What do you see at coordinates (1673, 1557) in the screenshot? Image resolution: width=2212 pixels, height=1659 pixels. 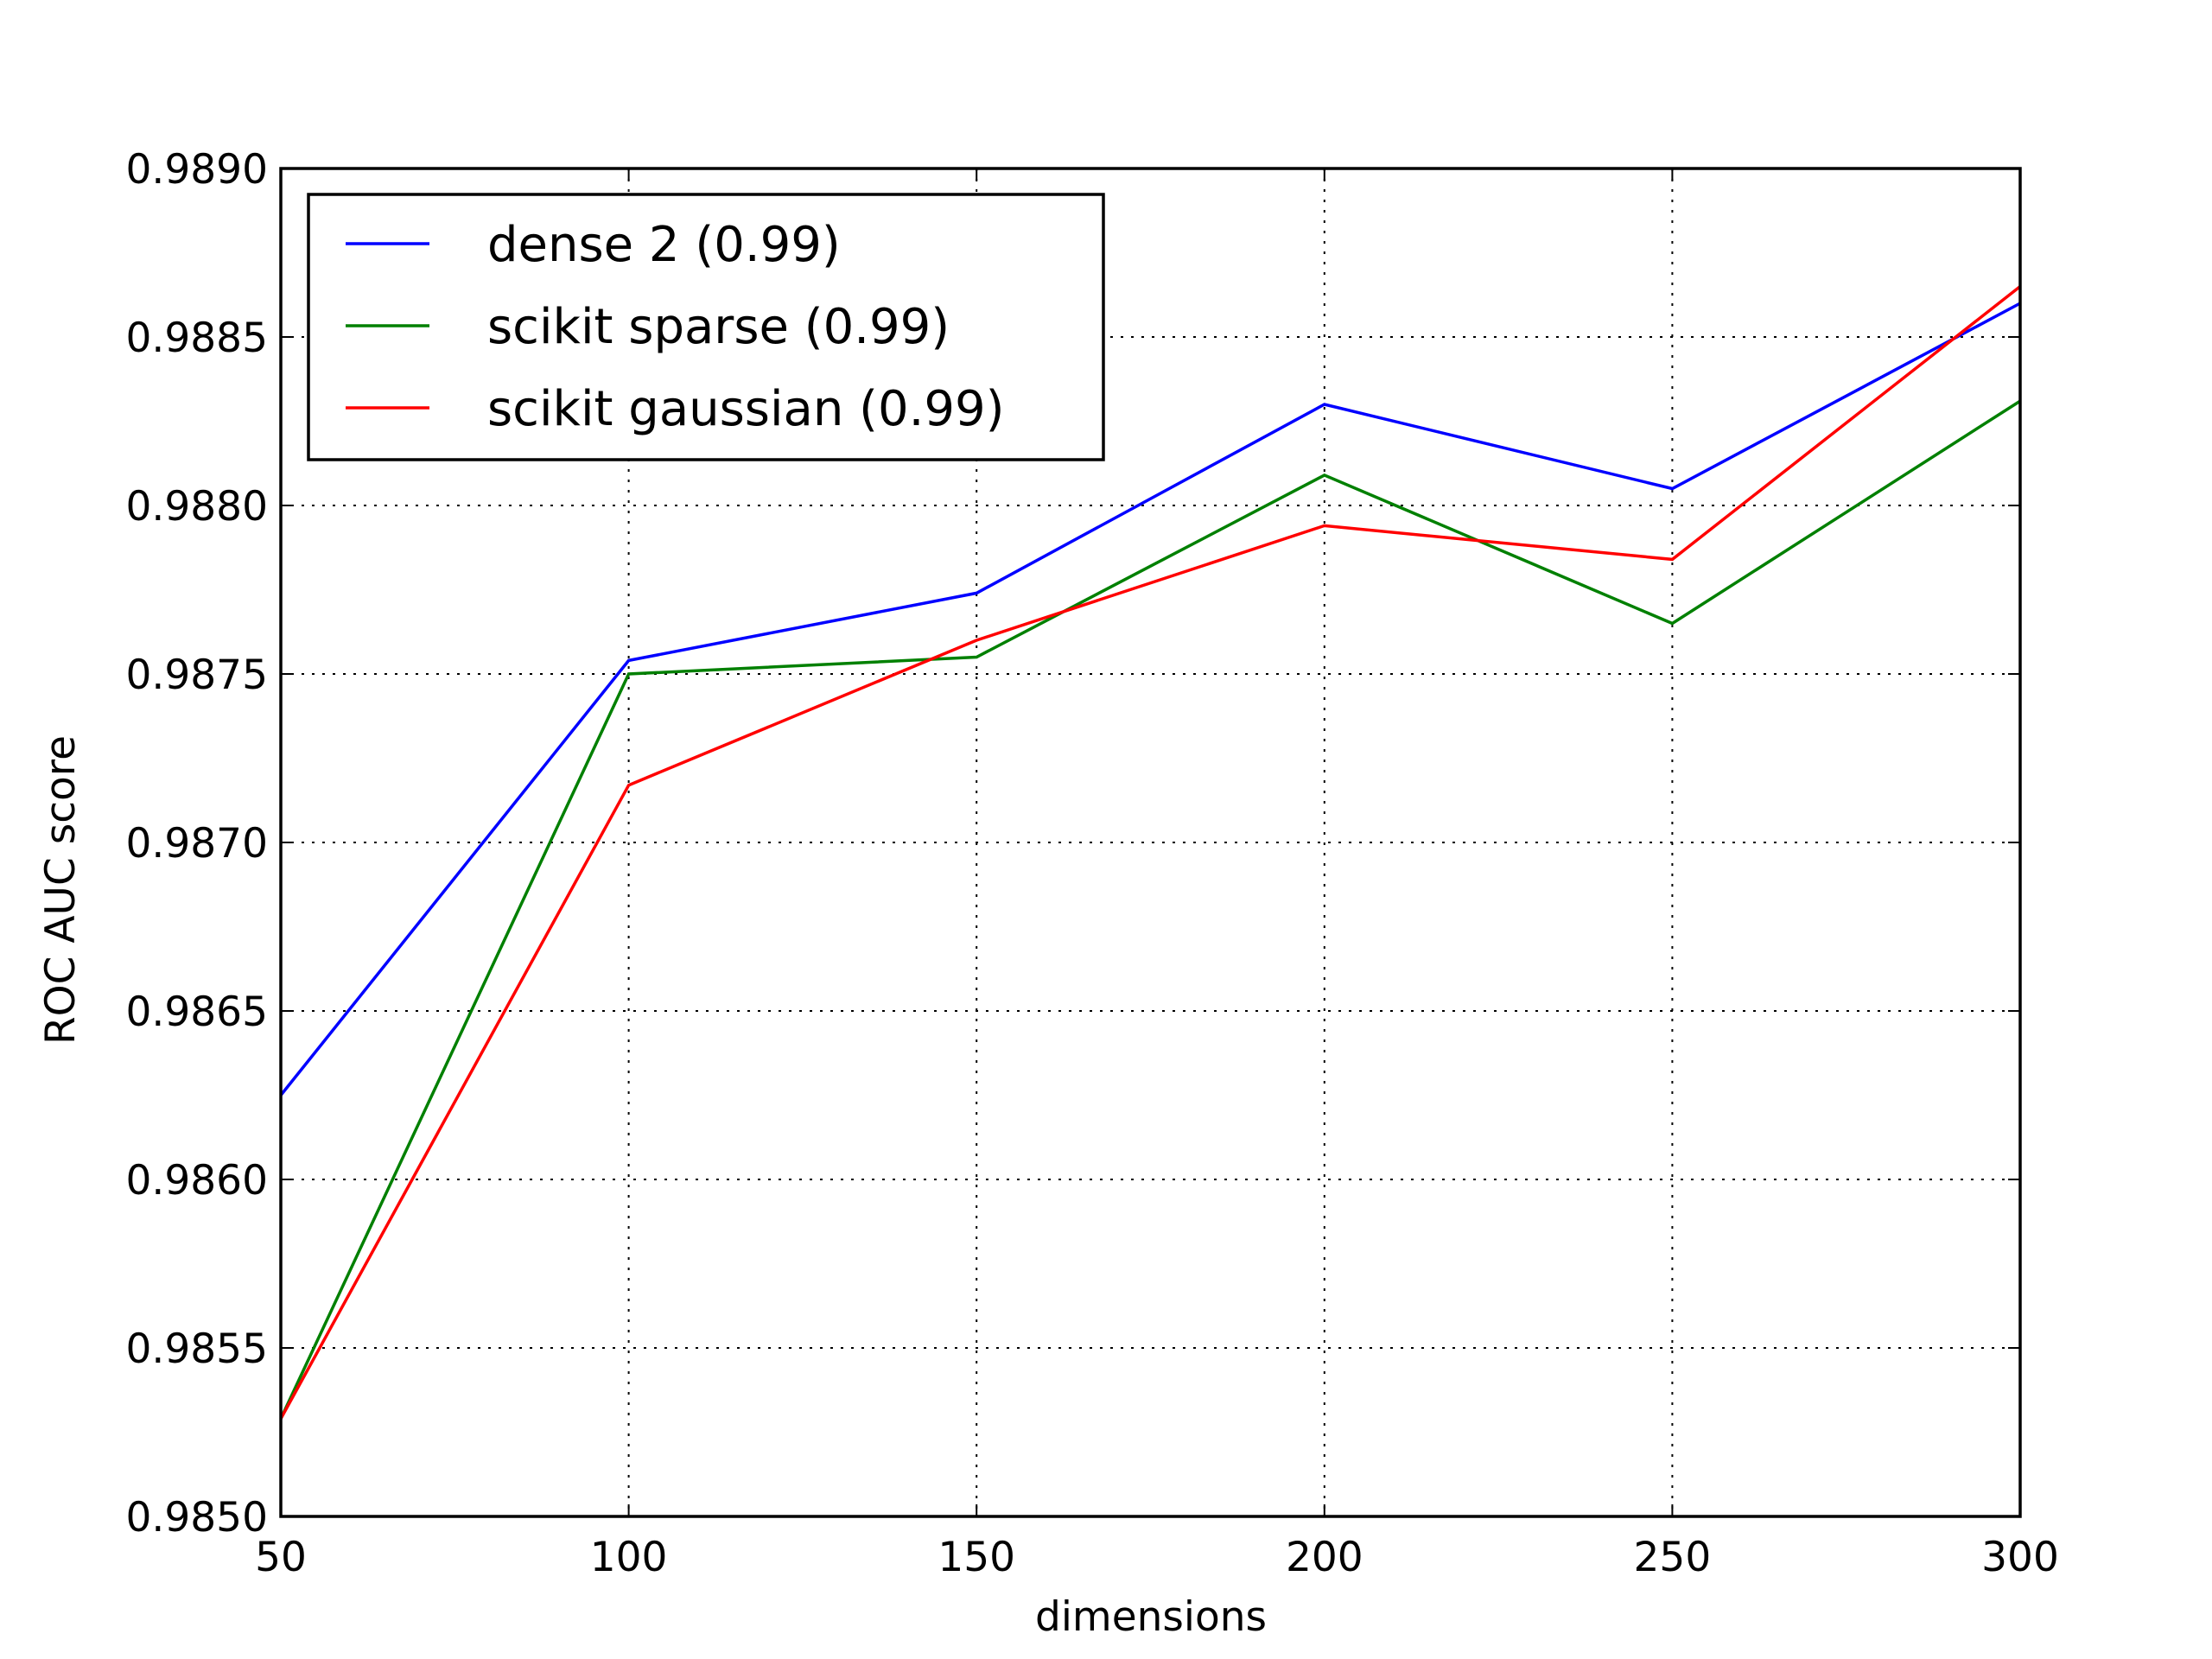 I see `x-tick-label: 250` at bounding box center [1673, 1557].